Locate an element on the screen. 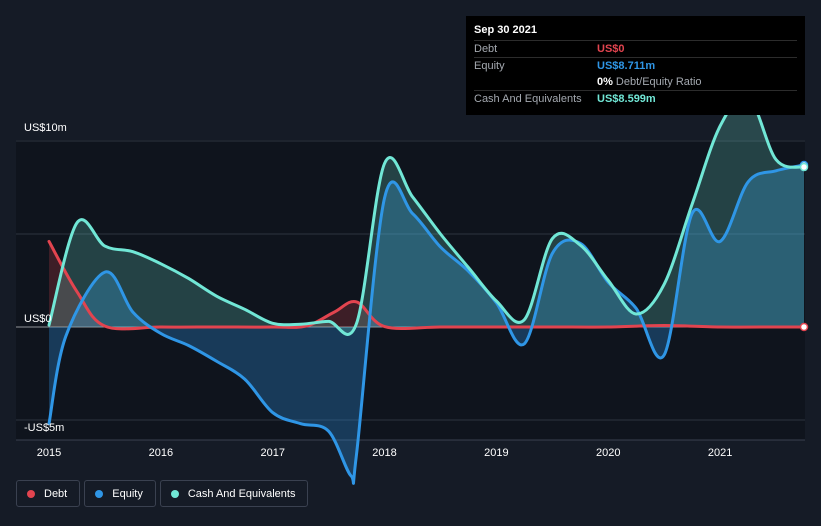  y-tick-label: US$0 is located at coordinates (38, 319).